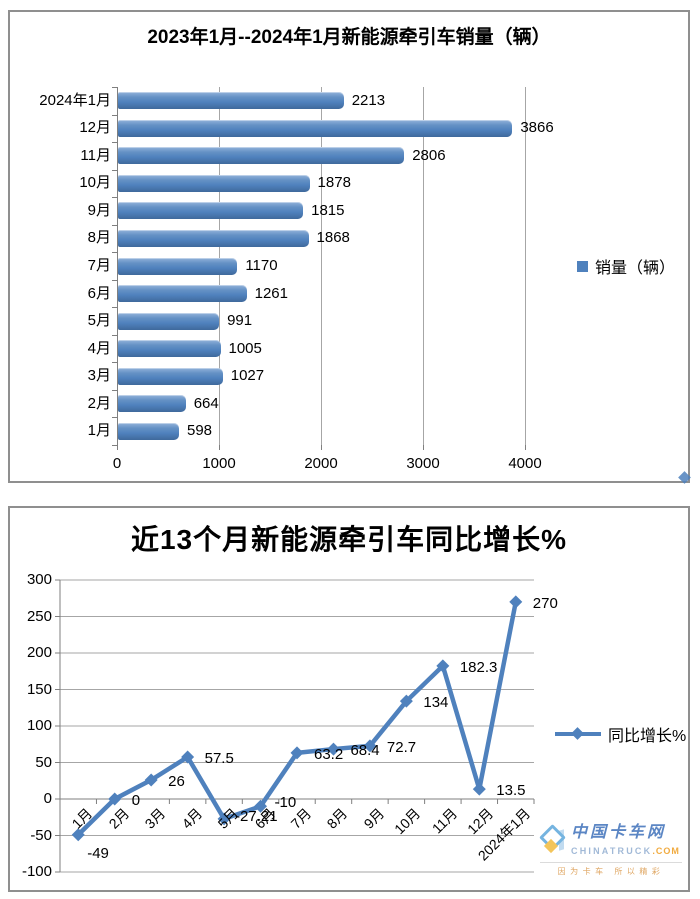 The image size is (700, 899). I want to click on y-tick-label: -50, so click(41, 835).